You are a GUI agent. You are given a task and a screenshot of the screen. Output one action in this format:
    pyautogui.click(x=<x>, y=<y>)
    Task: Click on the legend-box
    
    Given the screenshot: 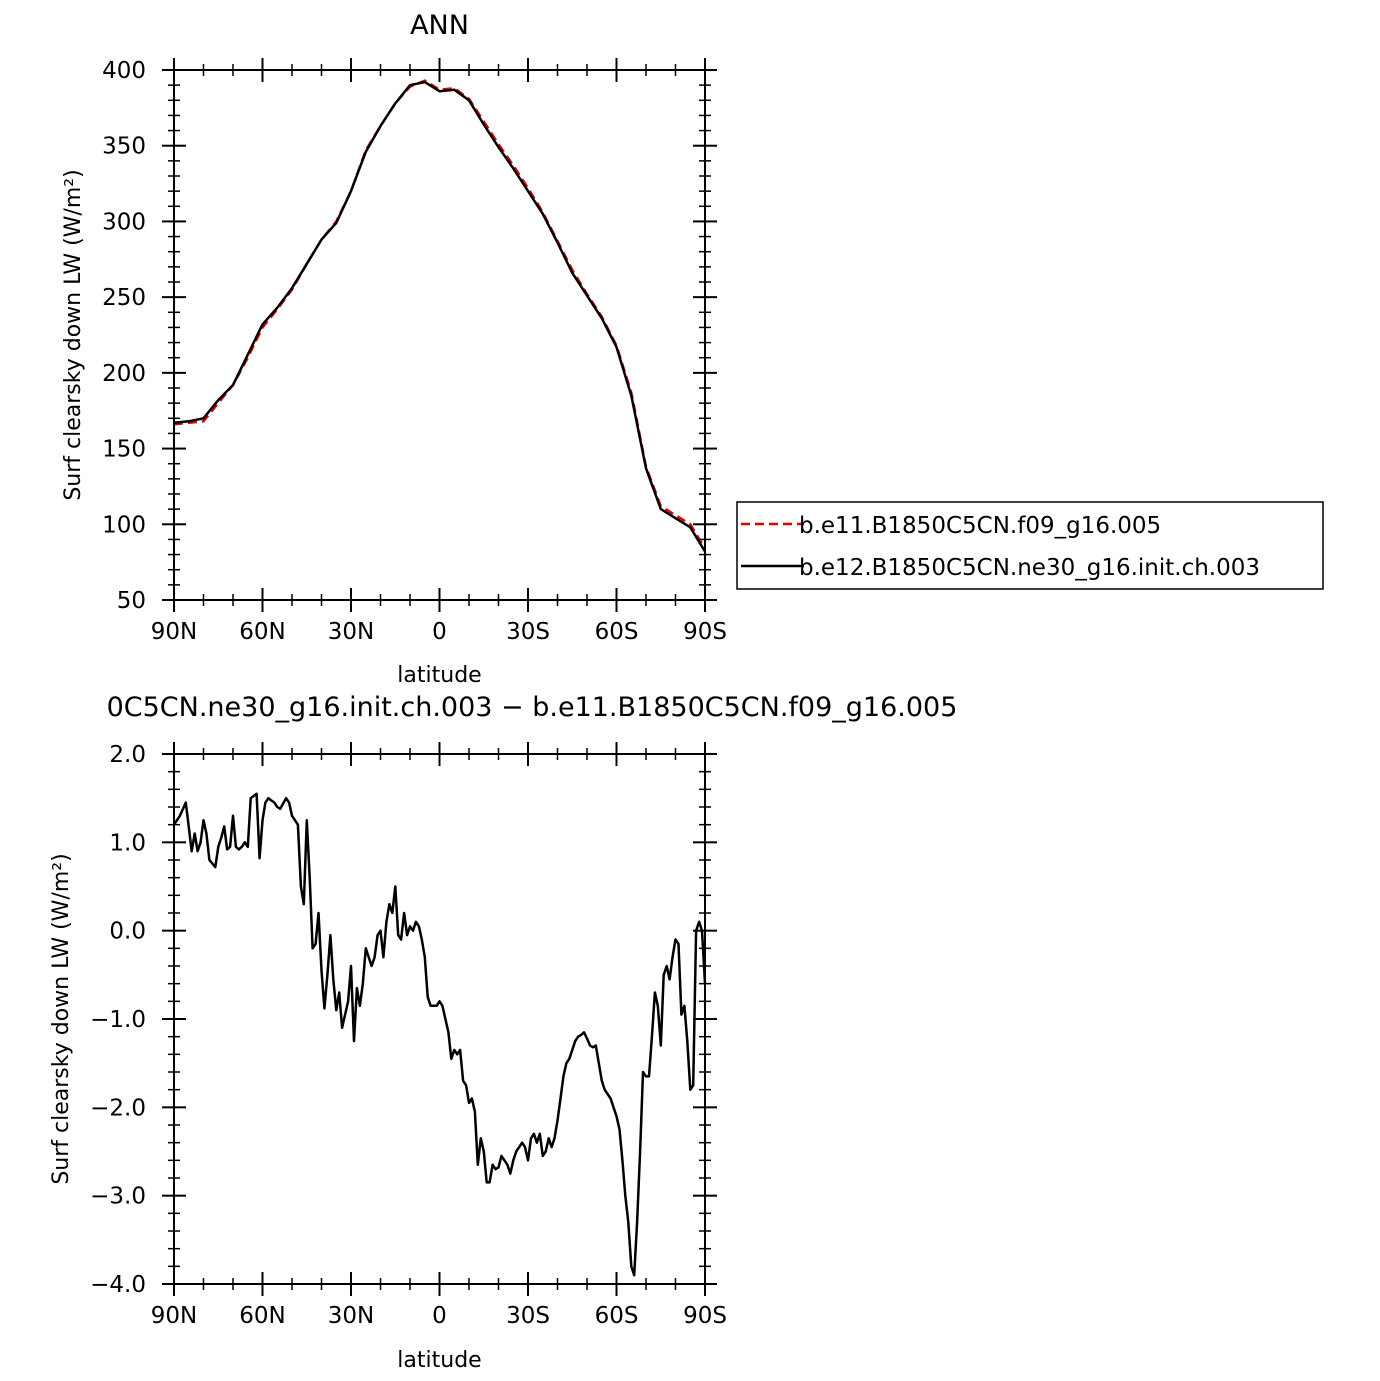 What is the action you would take?
    pyautogui.click(x=1030, y=545)
    